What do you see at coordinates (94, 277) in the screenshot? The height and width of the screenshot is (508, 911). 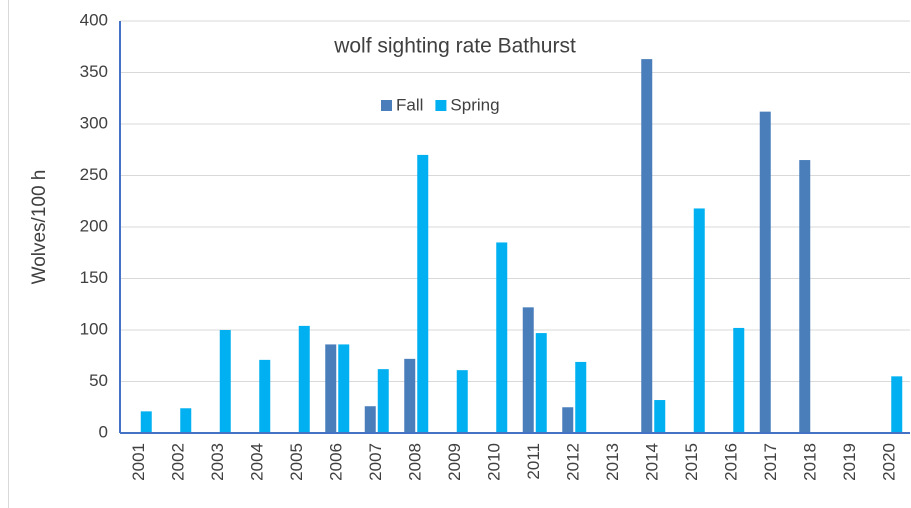 I see `y-tick-label: 150` at bounding box center [94, 277].